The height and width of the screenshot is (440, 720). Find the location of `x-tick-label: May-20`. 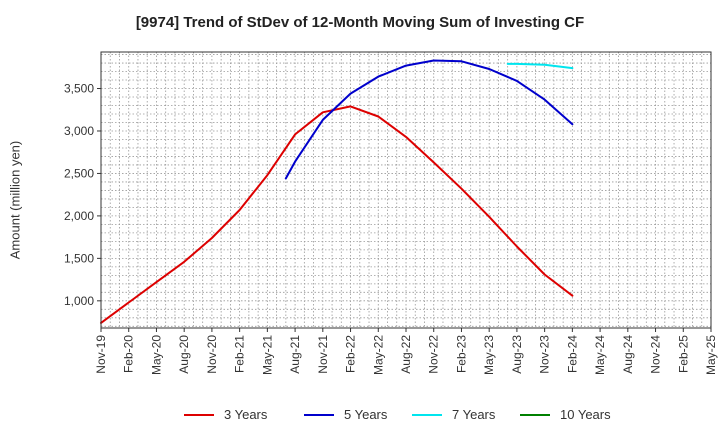

x-tick-label: May-20 is located at coordinates (156, 355).